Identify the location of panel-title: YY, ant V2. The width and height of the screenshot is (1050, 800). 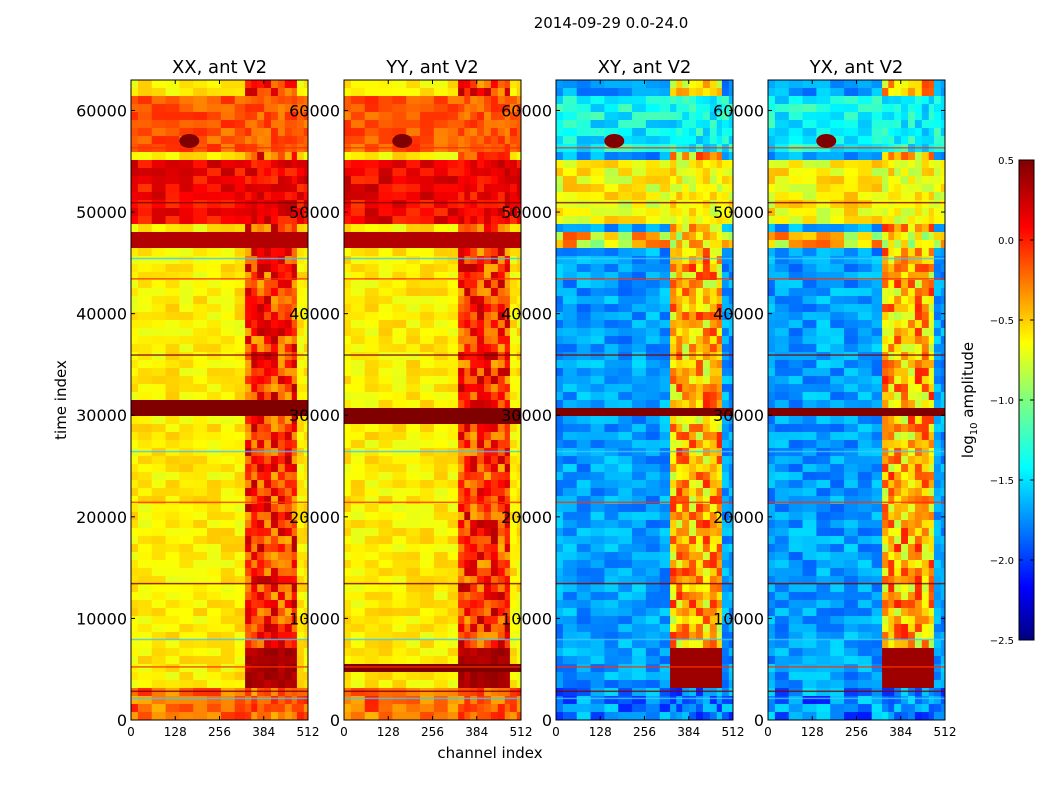
(431, 67).